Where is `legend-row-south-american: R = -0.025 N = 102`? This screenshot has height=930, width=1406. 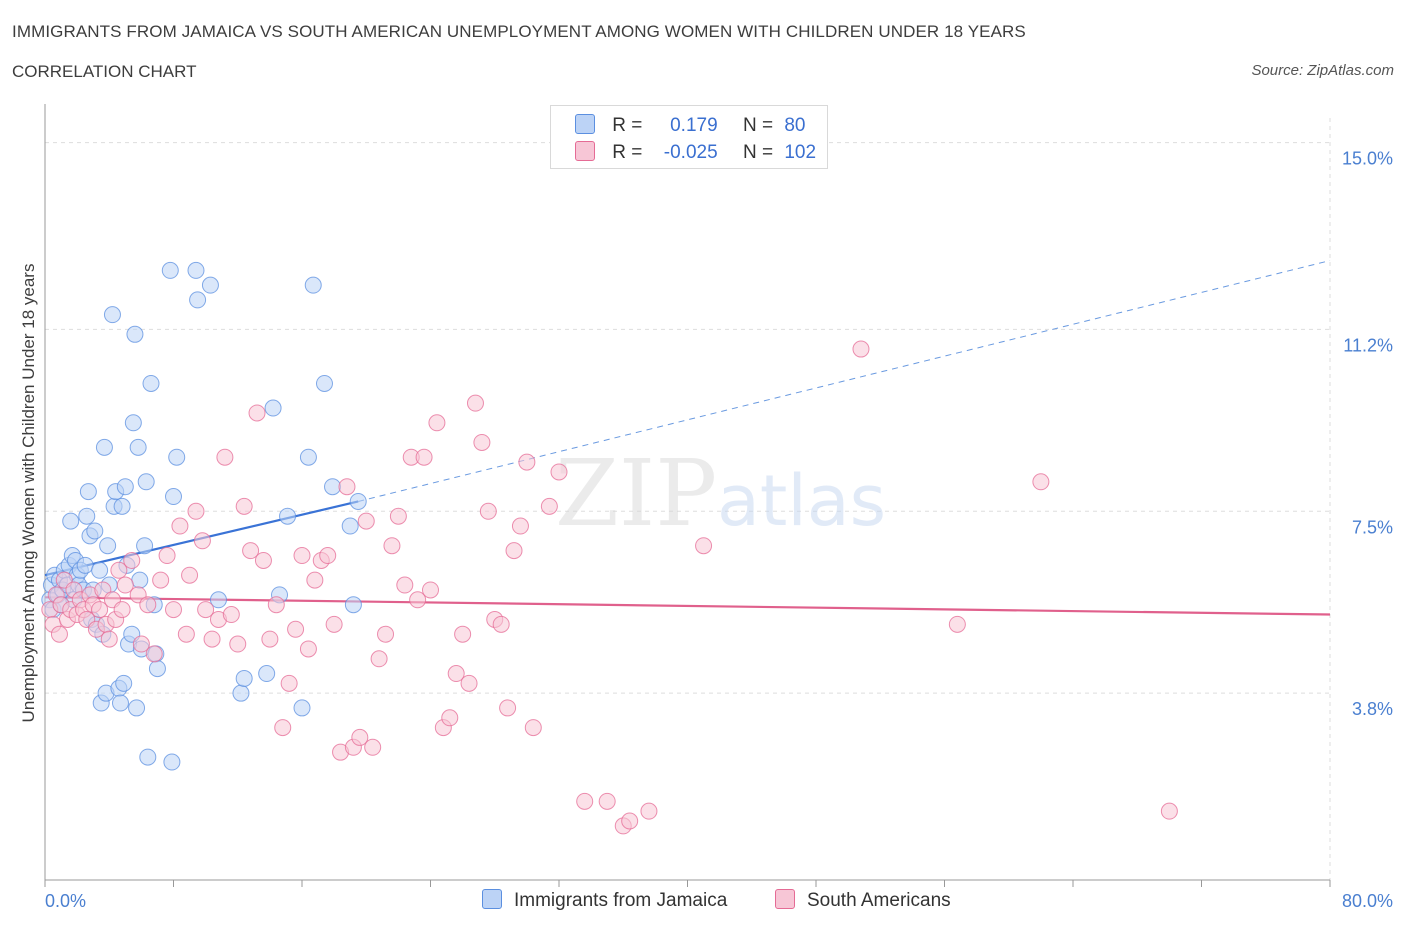
legend-row-south-american: R = -0.025 N = 102 is located at coordinates (695, 153).